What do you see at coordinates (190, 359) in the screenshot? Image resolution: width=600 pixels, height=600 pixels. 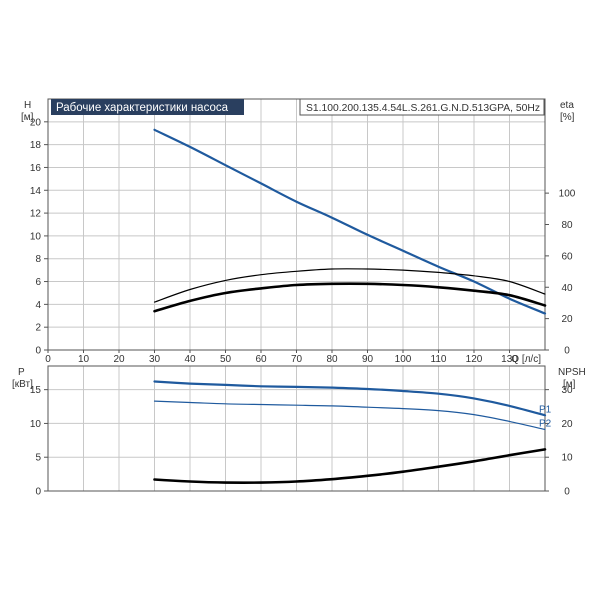 I see `x-tick-label: 40` at bounding box center [190, 359].